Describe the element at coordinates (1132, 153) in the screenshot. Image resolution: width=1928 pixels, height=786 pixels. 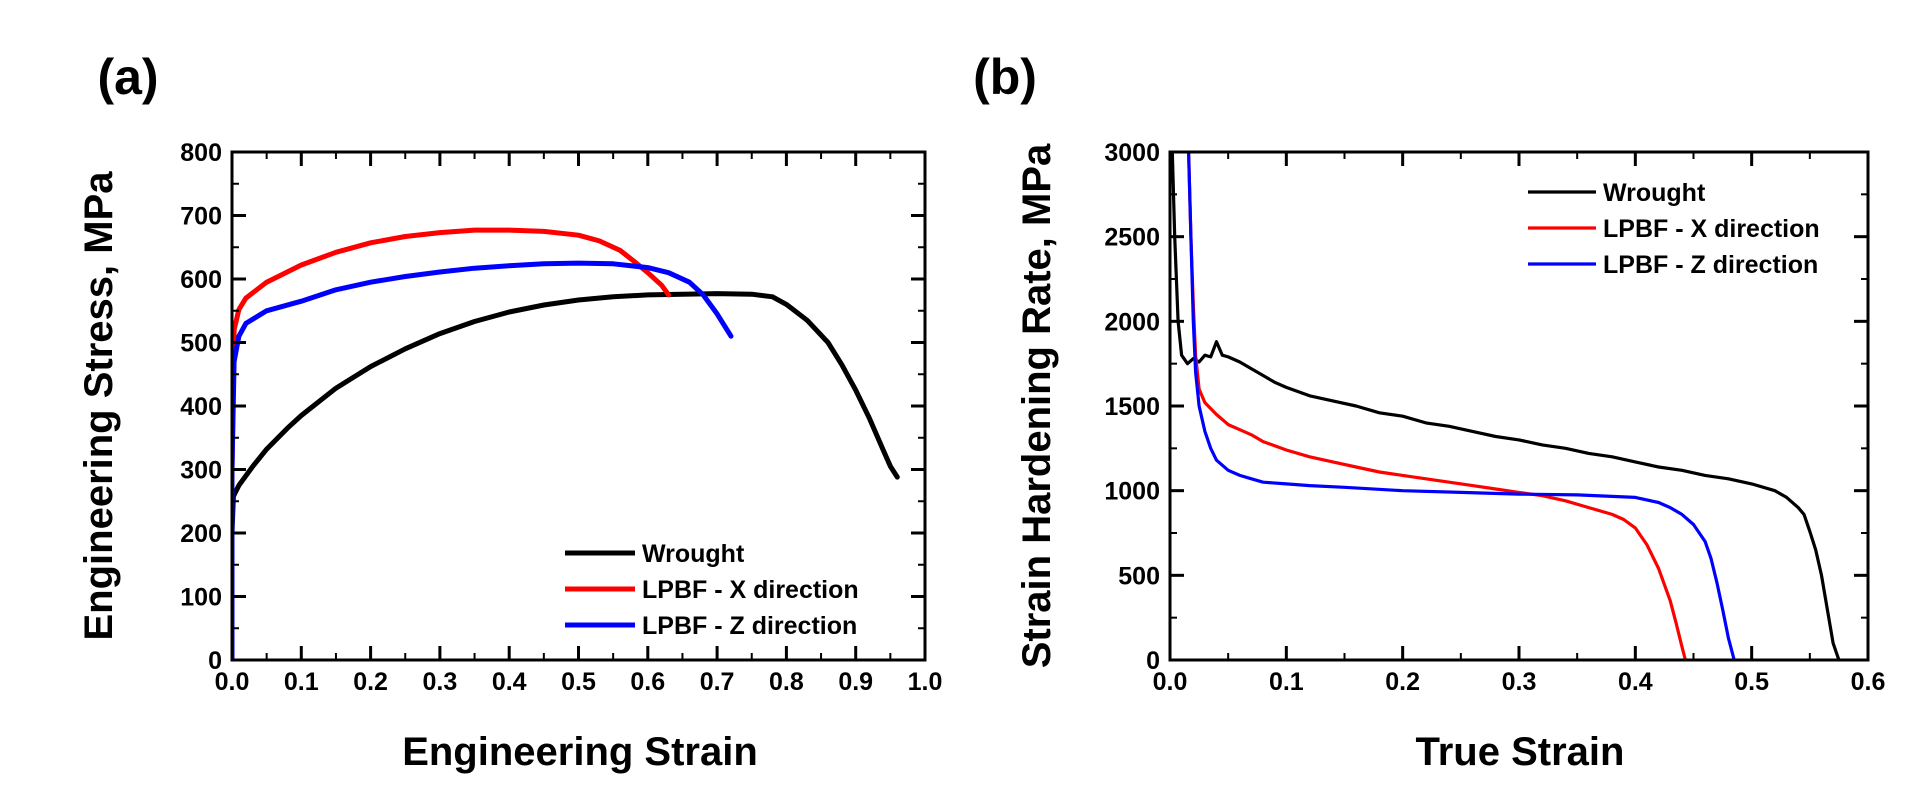
I see `y-tick-label: 3000` at that location.